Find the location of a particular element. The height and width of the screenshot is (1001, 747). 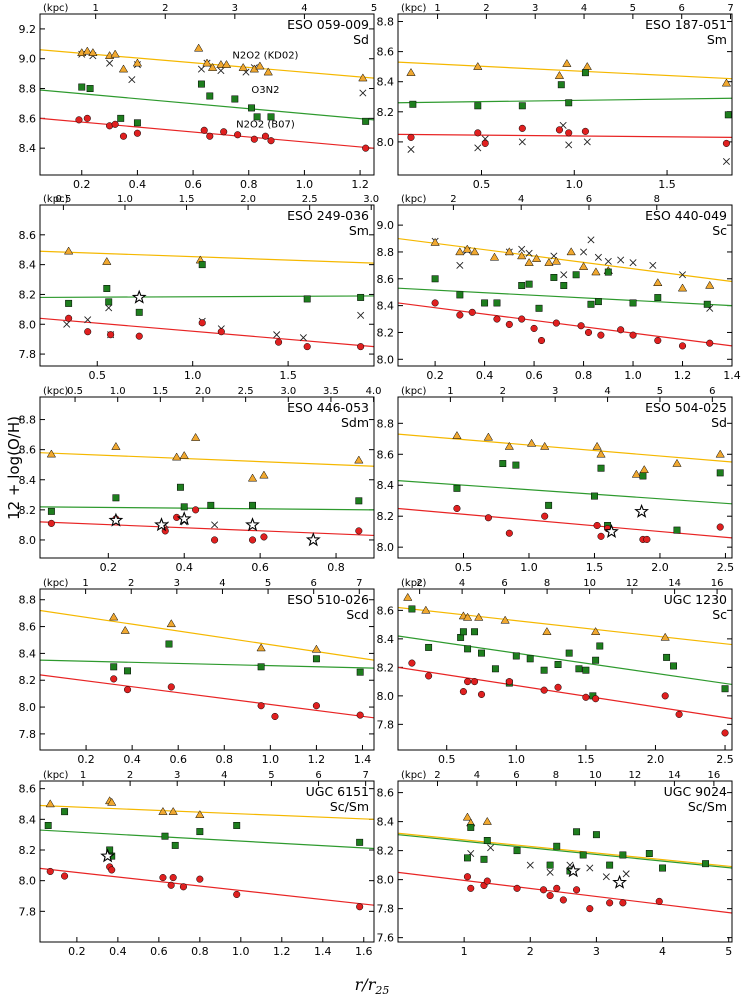

kpc-tick-label: 4 is located at coordinates (521, 199).